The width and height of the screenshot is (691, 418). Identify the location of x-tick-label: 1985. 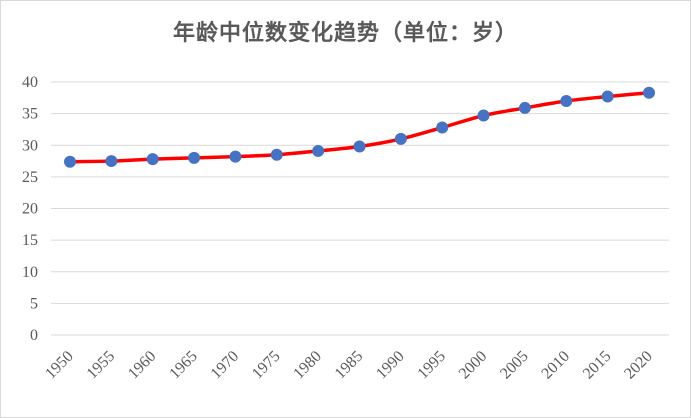
(349, 365).